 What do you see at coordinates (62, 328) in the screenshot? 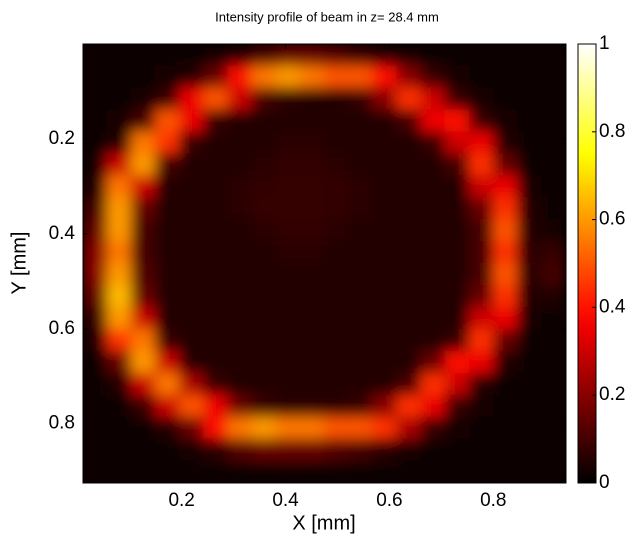
I see `y-tick-label: 0.6` at bounding box center [62, 328].